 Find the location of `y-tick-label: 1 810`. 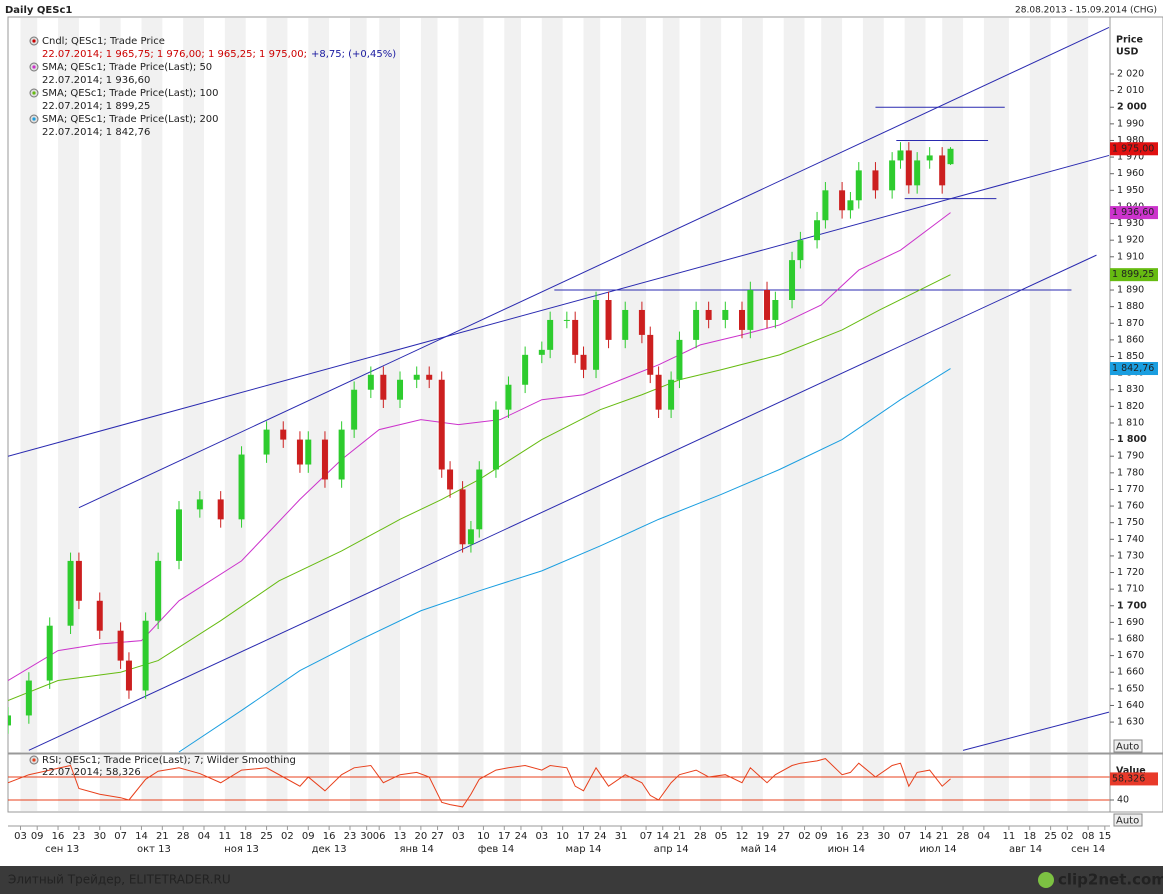

y-tick-label: 1 810 is located at coordinates (1130, 422).